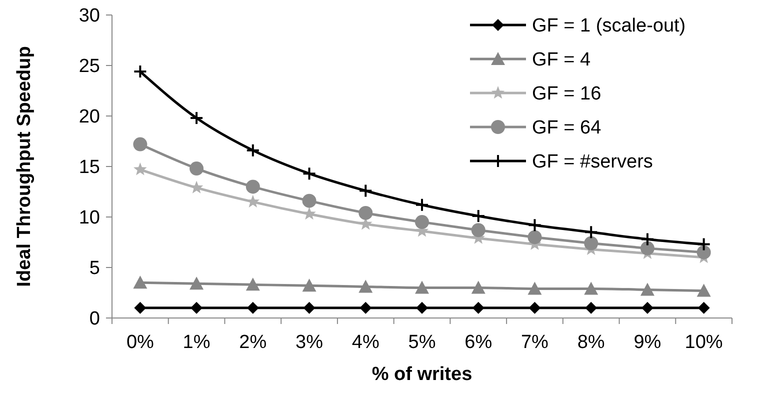 The height and width of the screenshot is (416, 762). I want to click on legend-label: GF = 4, so click(562, 60).